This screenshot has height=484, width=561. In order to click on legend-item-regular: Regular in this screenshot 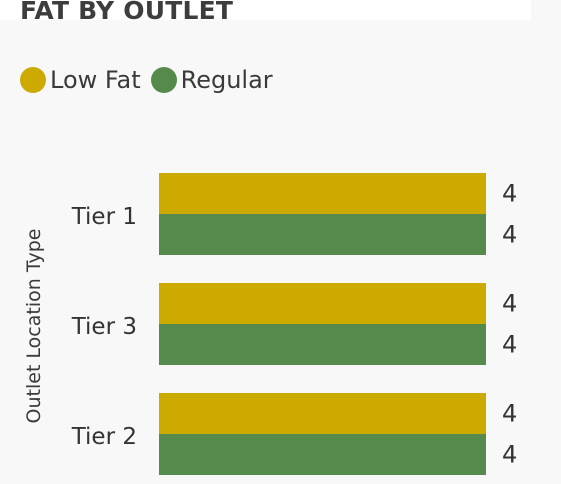, I will do `click(211, 80)`.